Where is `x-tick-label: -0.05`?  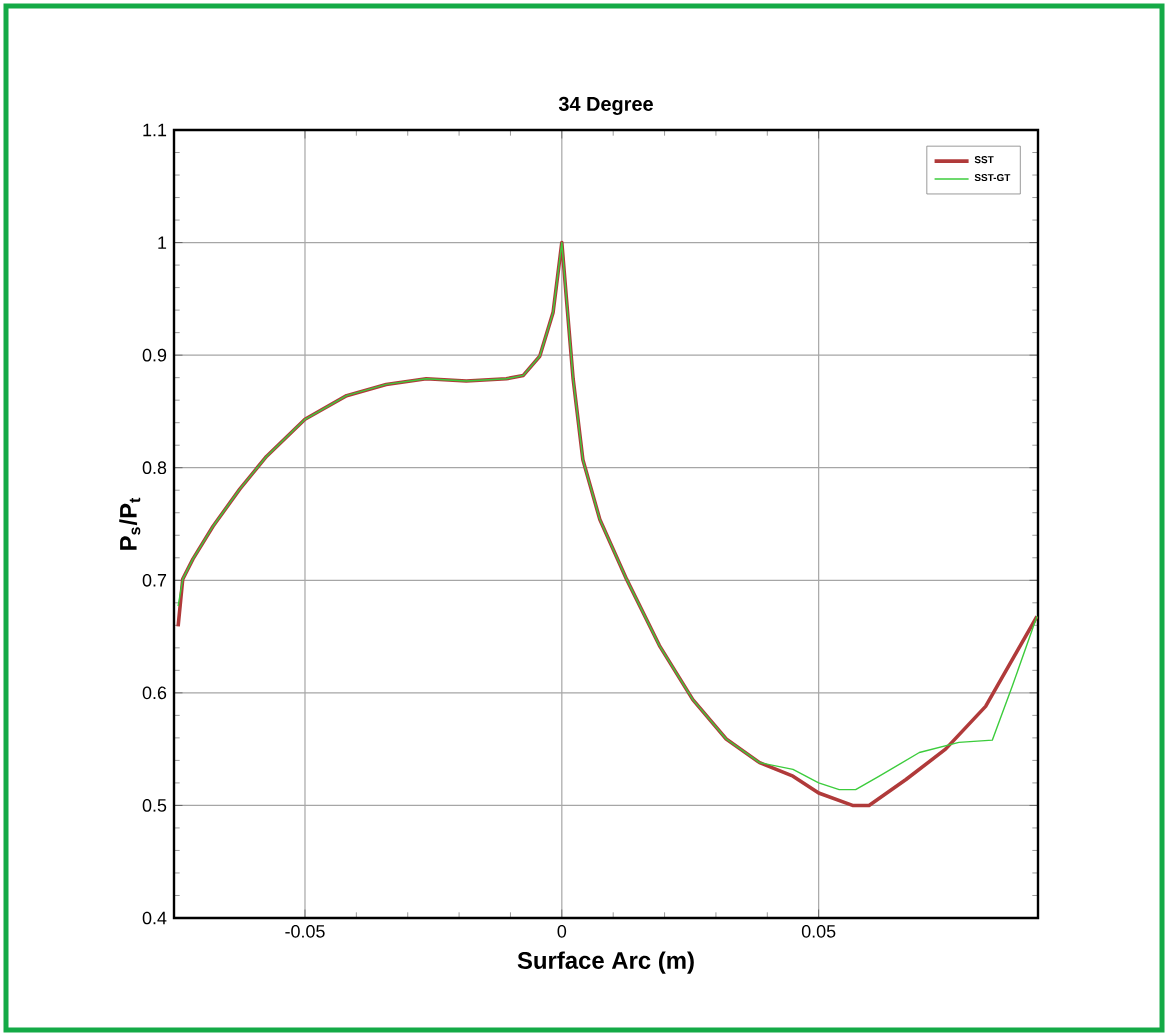 x-tick-label: -0.05 is located at coordinates (305, 931).